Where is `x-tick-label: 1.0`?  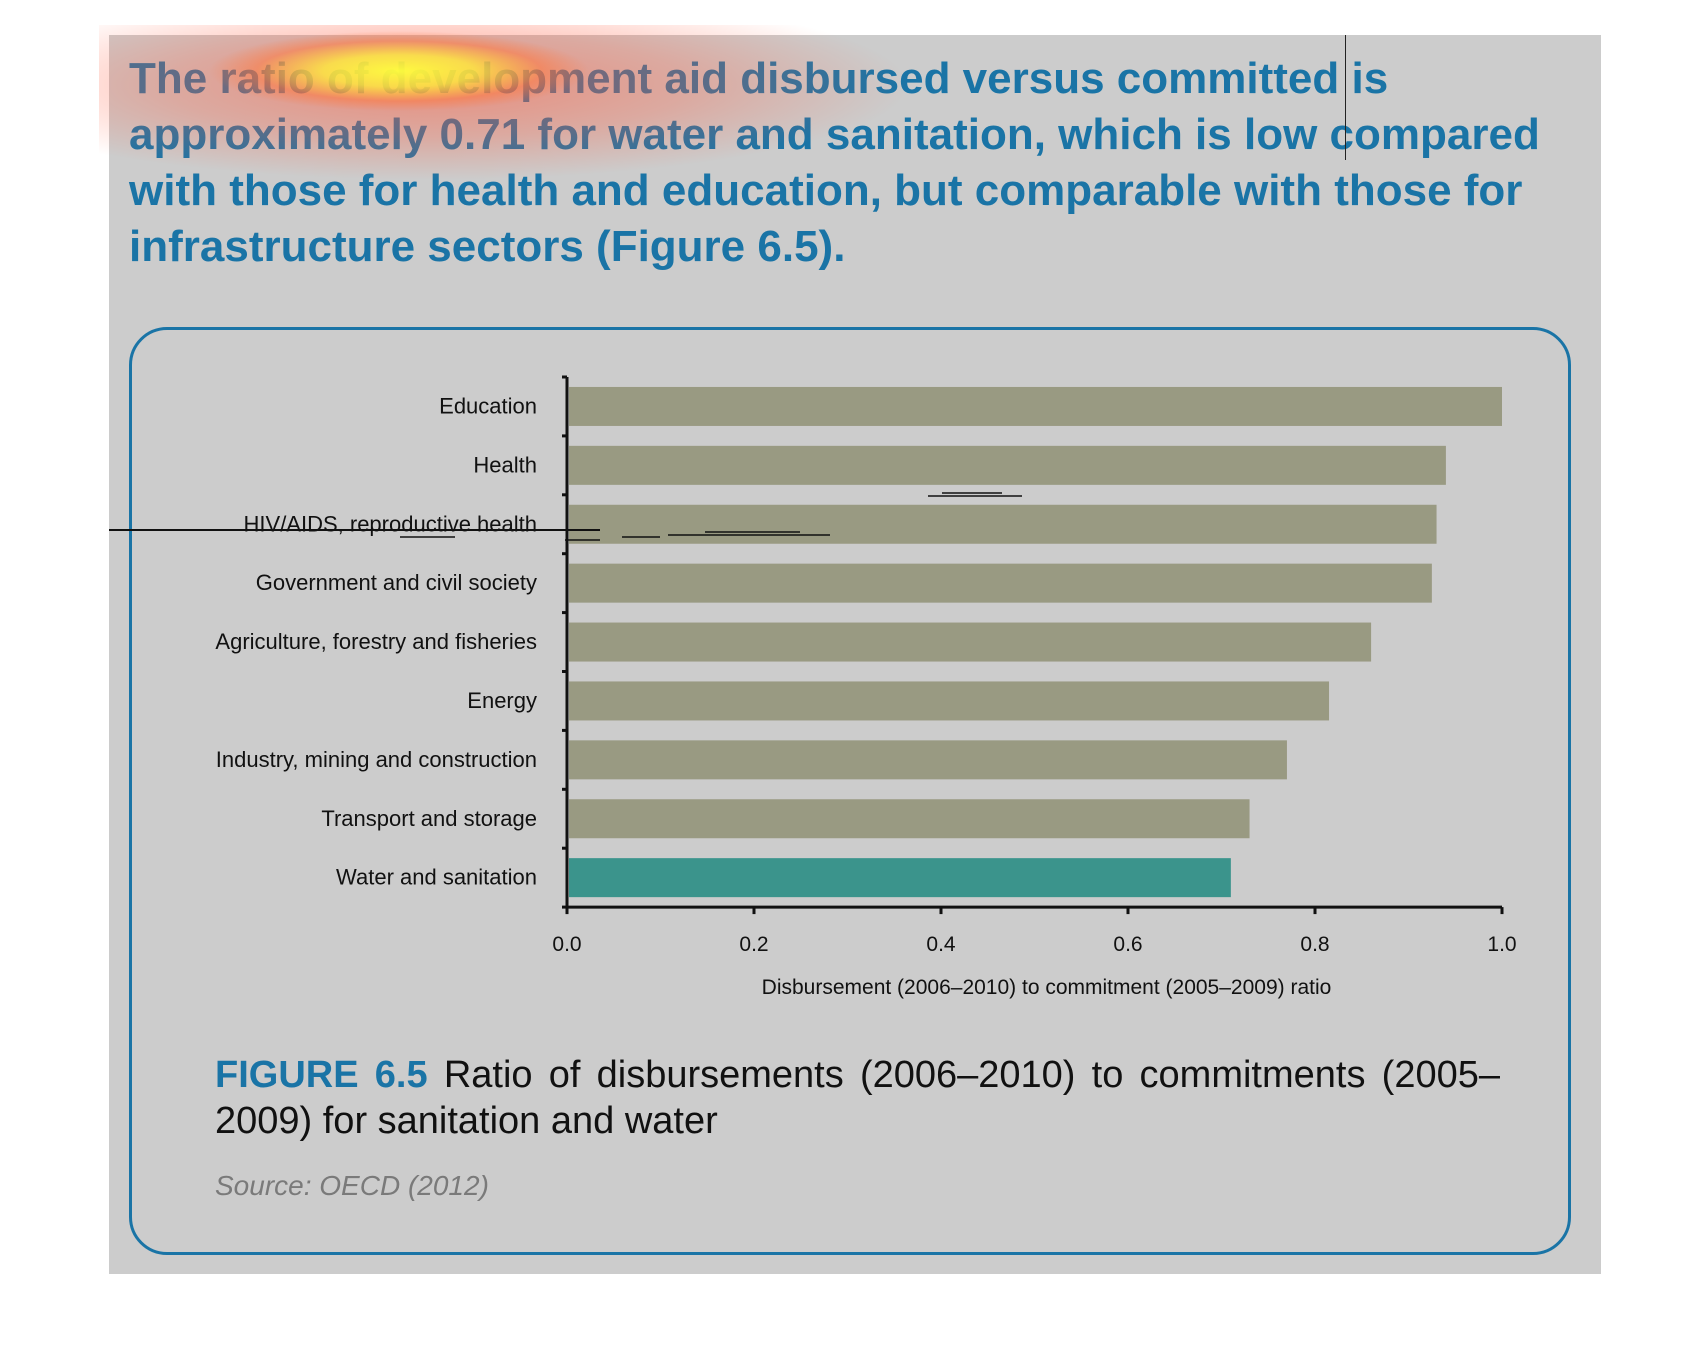
x-tick-label: 1.0 is located at coordinates (1501, 944).